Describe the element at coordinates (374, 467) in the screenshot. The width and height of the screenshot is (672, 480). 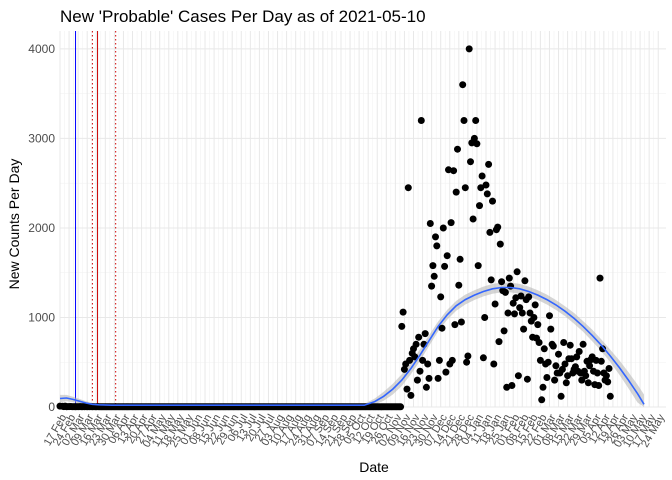
I see `x-axis-title: Date` at that location.